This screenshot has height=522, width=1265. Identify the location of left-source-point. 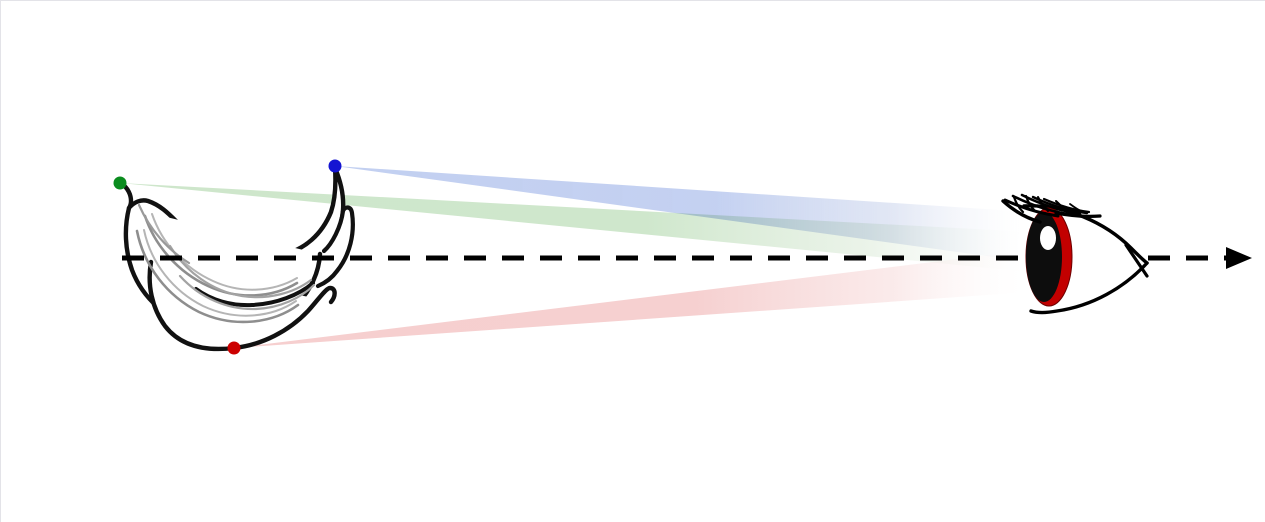
(120, 183).